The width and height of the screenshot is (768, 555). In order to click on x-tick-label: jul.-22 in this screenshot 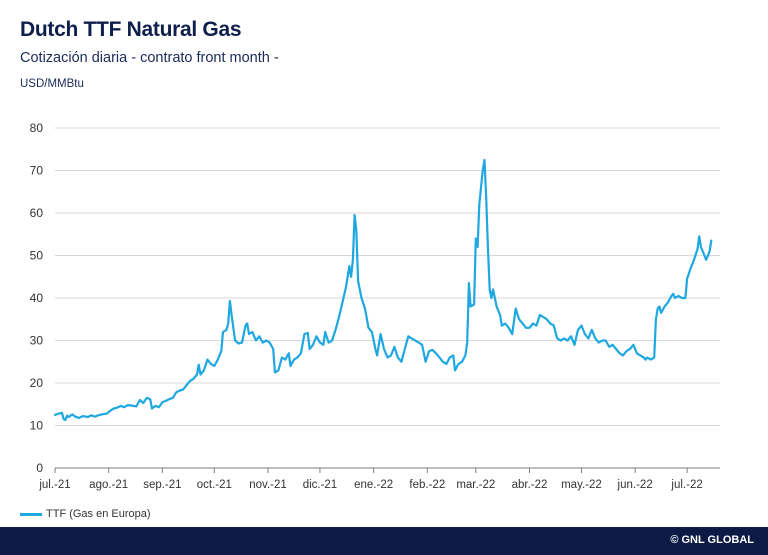, I will do `click(686, 485)`.